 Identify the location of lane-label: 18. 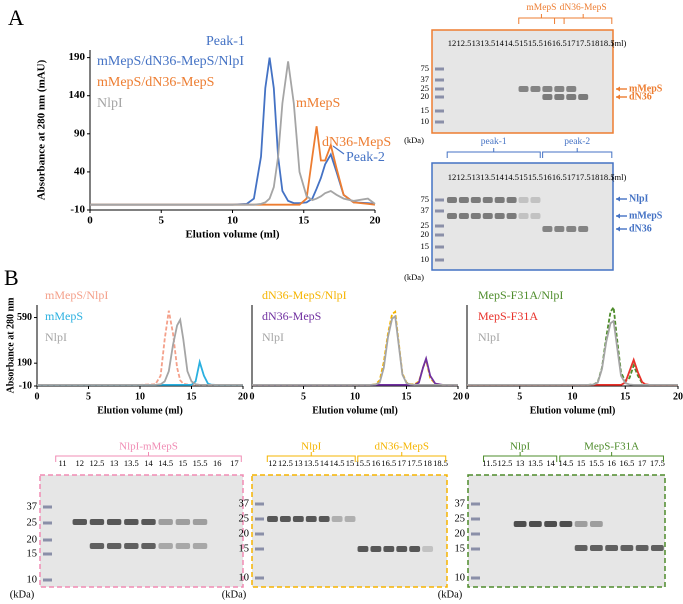
(427, 463).